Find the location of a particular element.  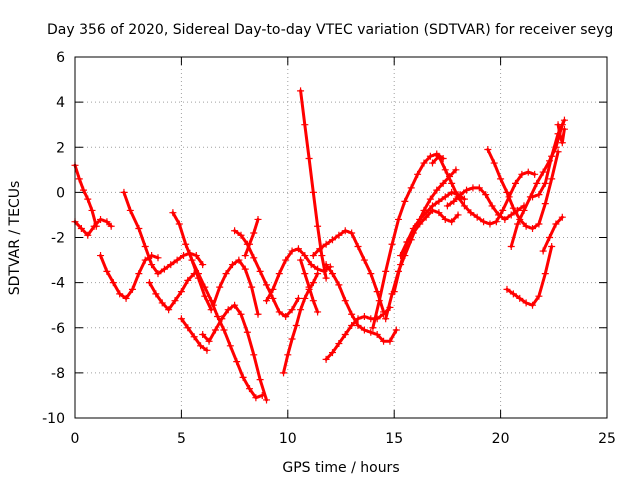

y-tick-label: 6 is located at coordinates (60, 58).